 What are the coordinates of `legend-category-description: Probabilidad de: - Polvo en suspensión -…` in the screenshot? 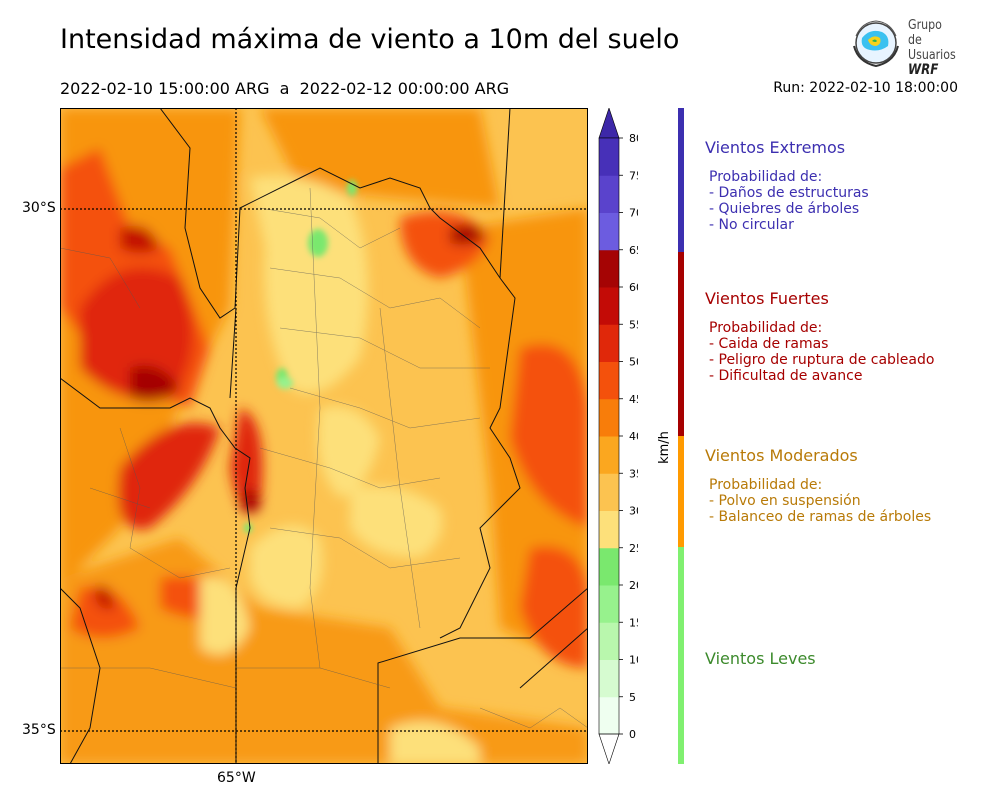 It's located at (820, 501).